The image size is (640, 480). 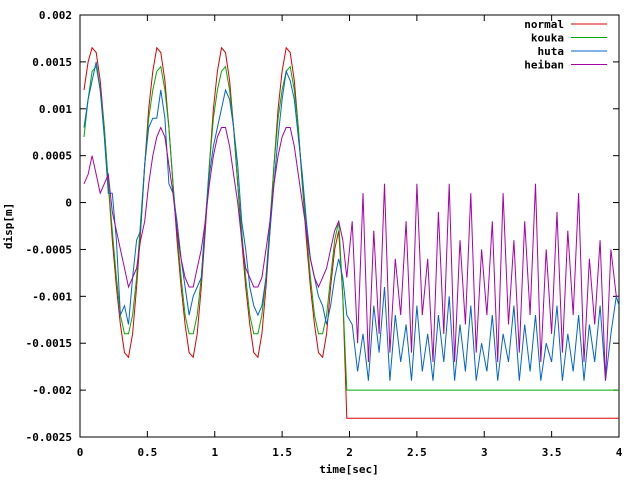 What do you see at coordinates (52, 296) in the screenshot?
I see `y-tick-label: -0.001` at bounding box center [52, 296].